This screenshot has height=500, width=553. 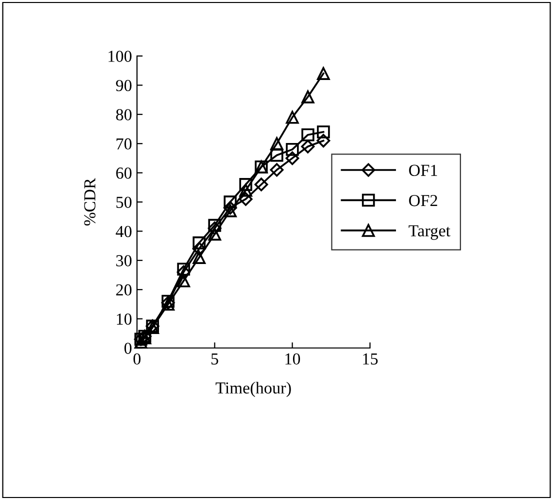 I want to click on x-tick-label: 5, so click(x=214, y=359).